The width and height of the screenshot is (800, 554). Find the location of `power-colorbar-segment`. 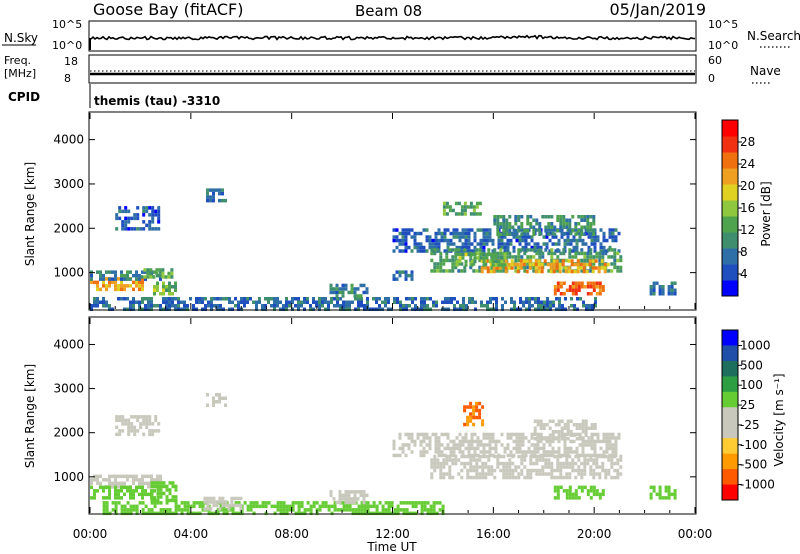

power-colorbar-segment is located at coordinates (730, 208).